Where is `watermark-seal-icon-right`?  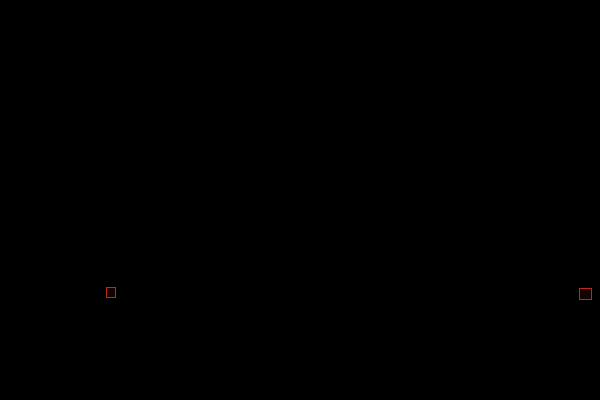
watermark-seal-icon-right is located at coordinates (585, 294).